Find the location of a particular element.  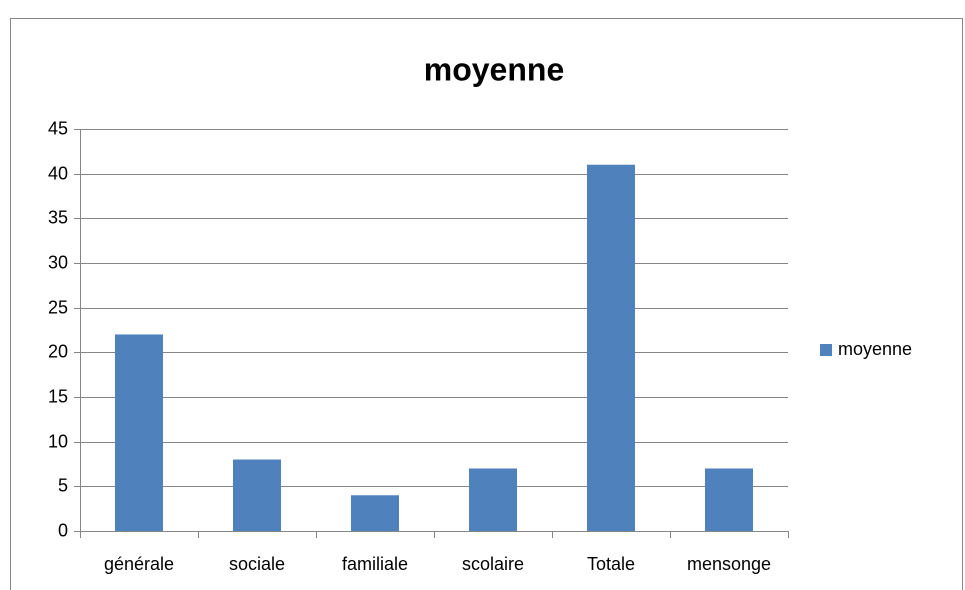

chart-title: moyenne is located at coordinates (494, 69).